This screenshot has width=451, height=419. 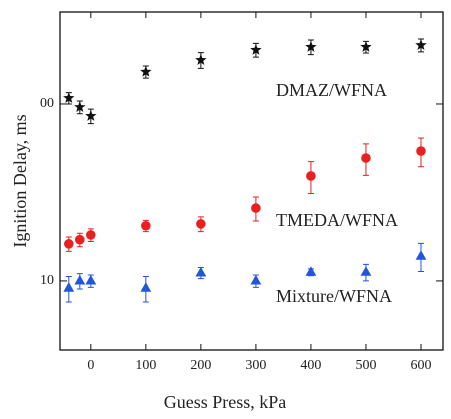 I want to click on x-tick-label: 100, so click(x=145, y=365).